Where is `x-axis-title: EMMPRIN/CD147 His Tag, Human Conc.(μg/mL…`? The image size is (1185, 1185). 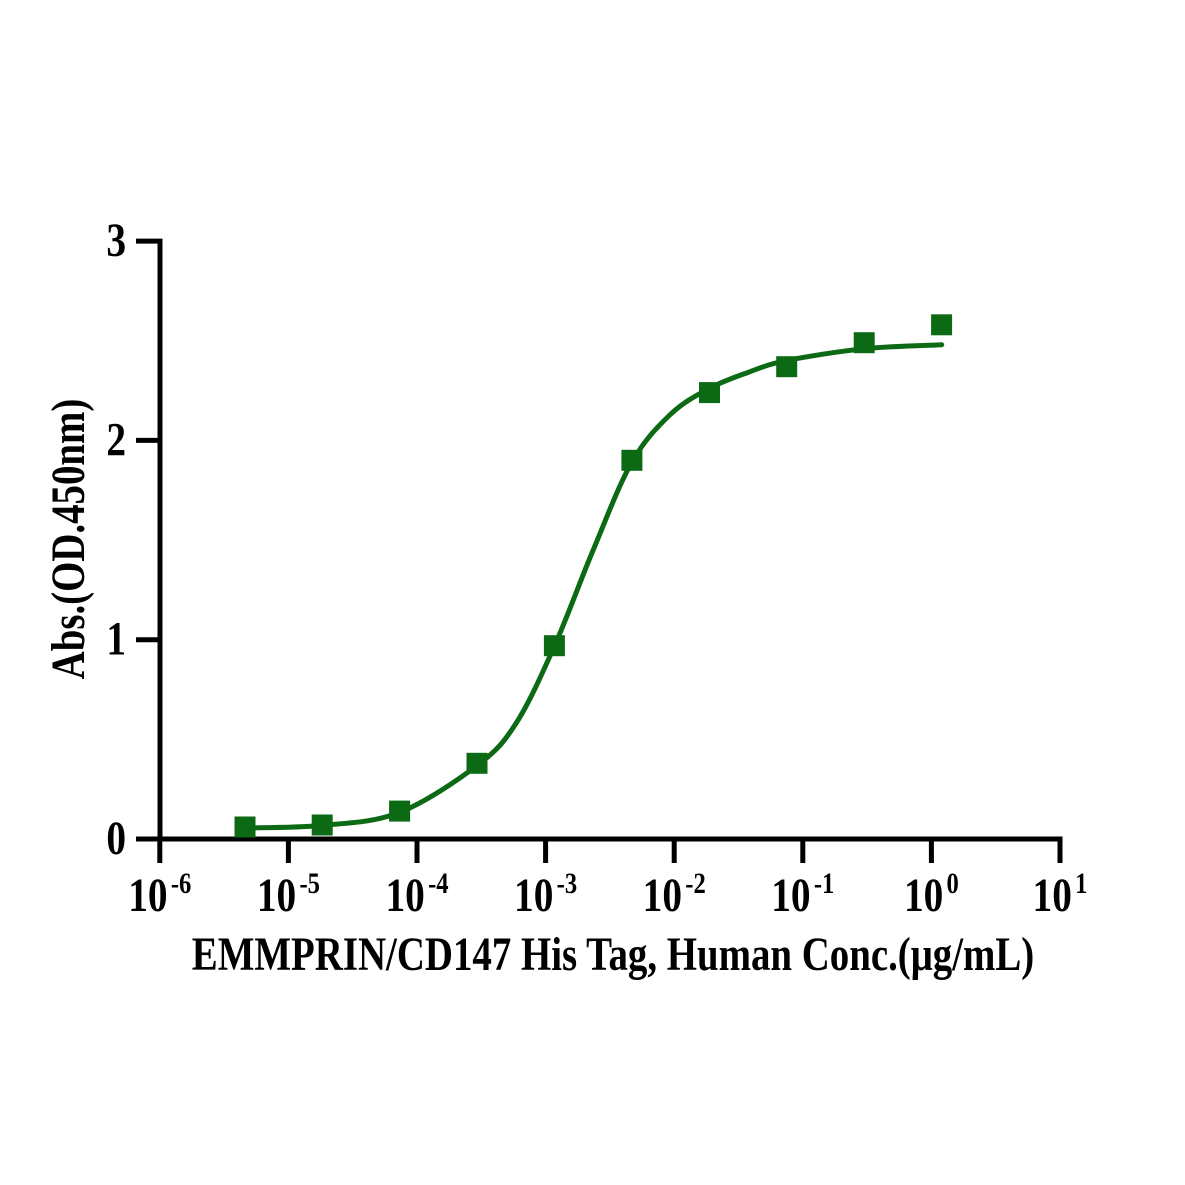 x-axis-title: EMMPRIN/CD147 His Tag, Human Conc.(μg/mL… is located at coordinates (613, 954).